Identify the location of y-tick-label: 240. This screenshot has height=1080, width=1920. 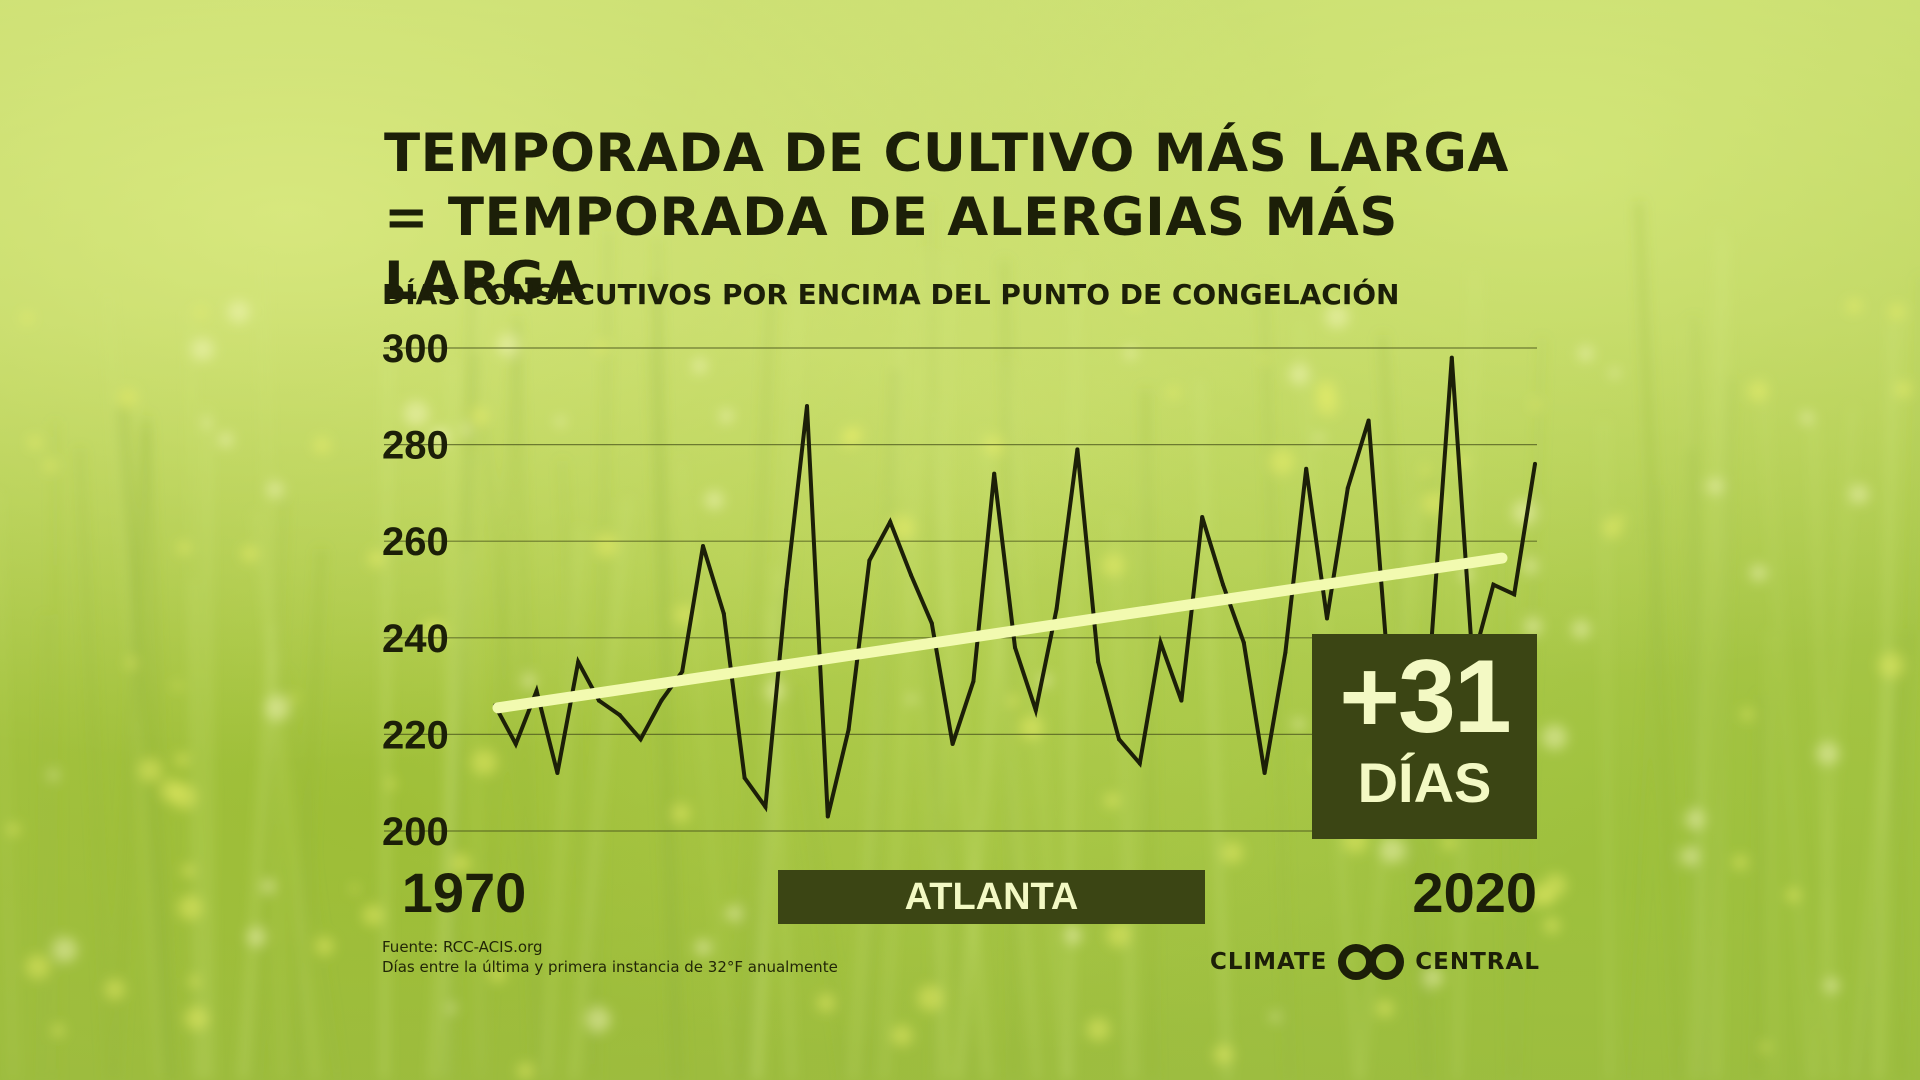
(415, 639).